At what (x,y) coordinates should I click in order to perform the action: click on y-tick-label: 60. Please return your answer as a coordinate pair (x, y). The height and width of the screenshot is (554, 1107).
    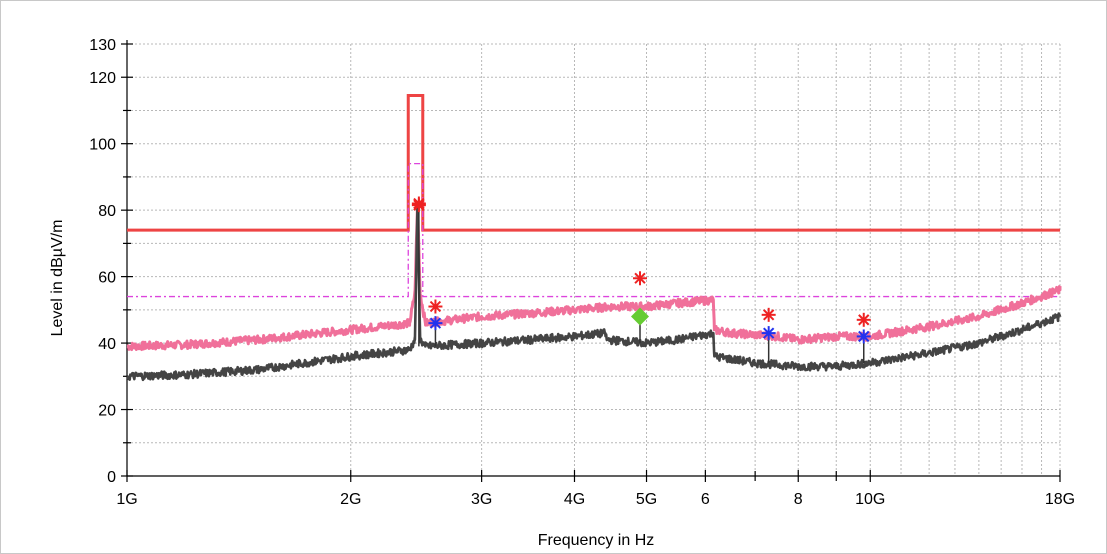
    Looking at the image, I should click on (107, 278).